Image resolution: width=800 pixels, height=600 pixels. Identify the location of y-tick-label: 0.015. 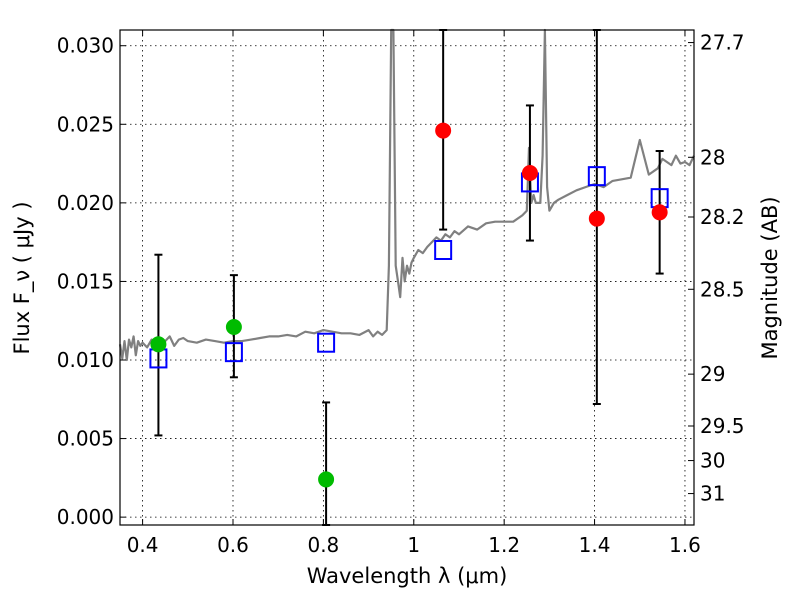
(85, 281).